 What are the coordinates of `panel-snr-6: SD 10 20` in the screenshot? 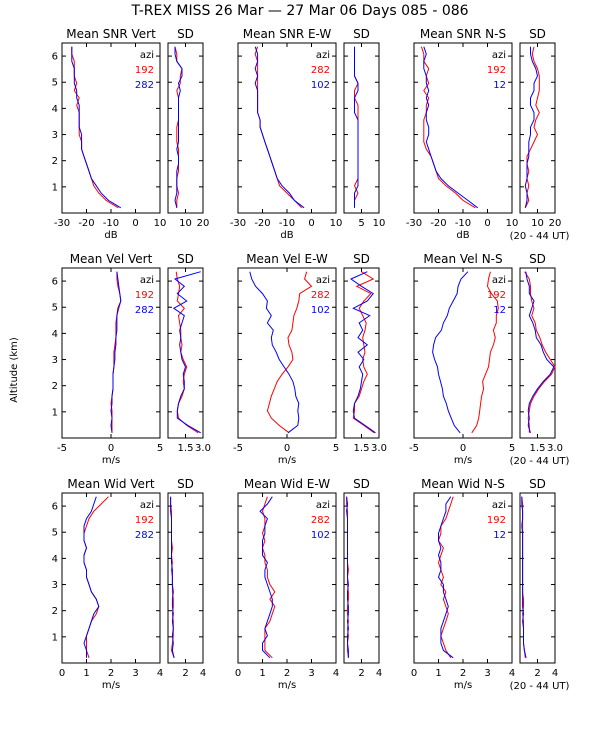 It's located at (540, 128).